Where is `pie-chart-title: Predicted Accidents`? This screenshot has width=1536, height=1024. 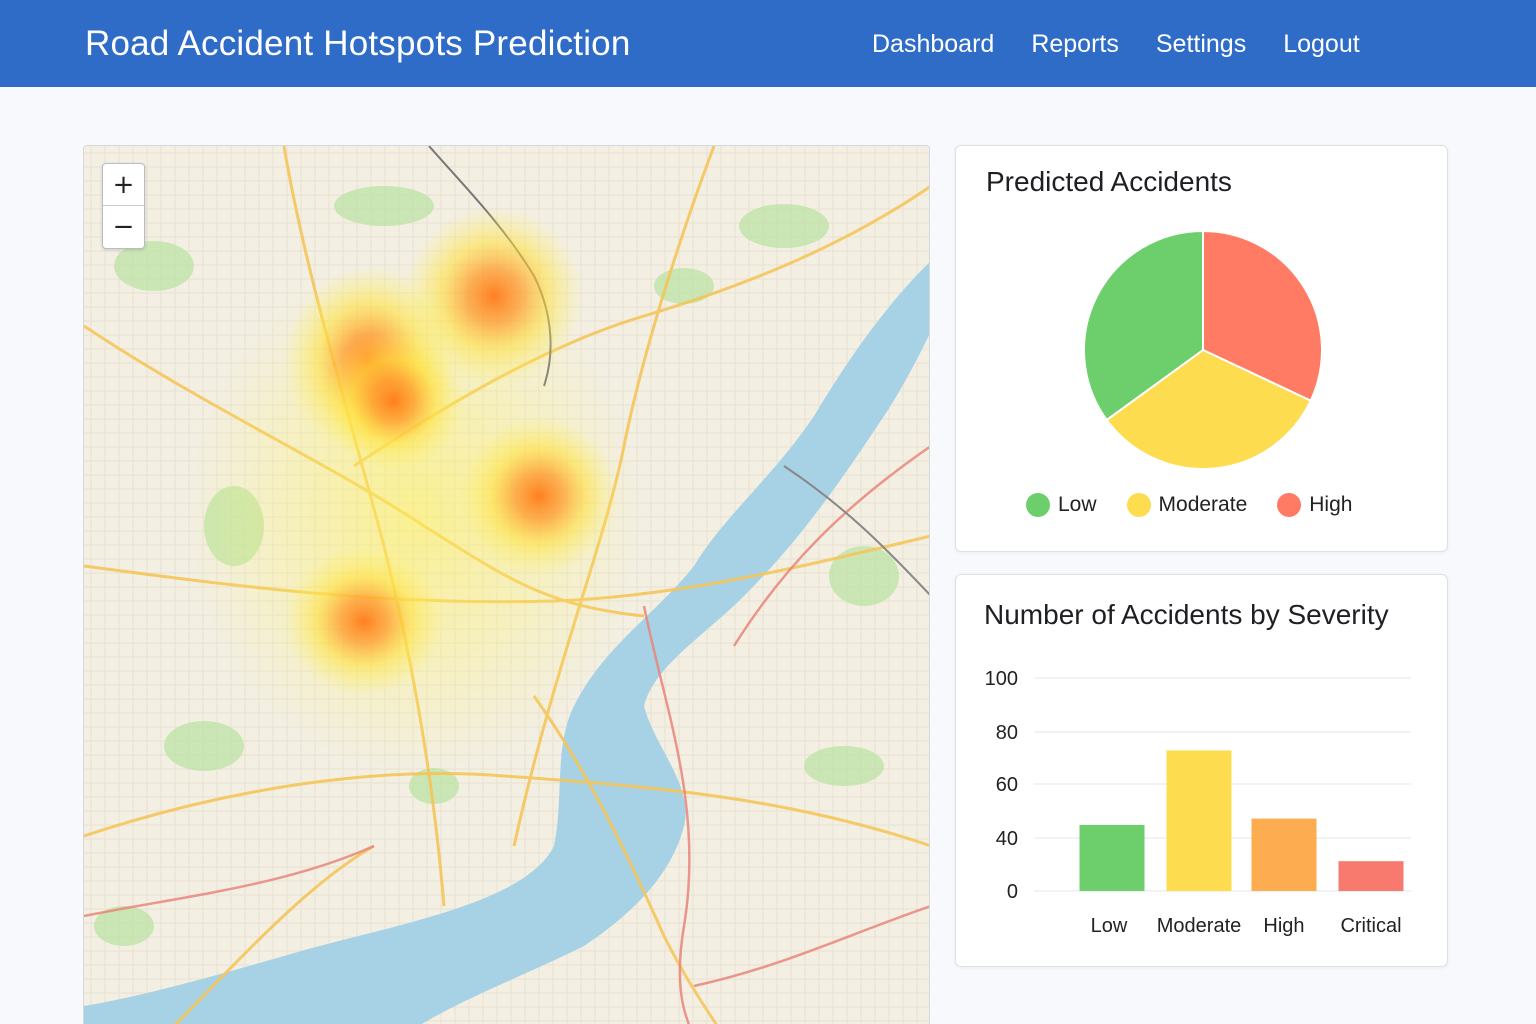
pie-chart-title: Predicted Accidents is located at coordinates (1109, 181).